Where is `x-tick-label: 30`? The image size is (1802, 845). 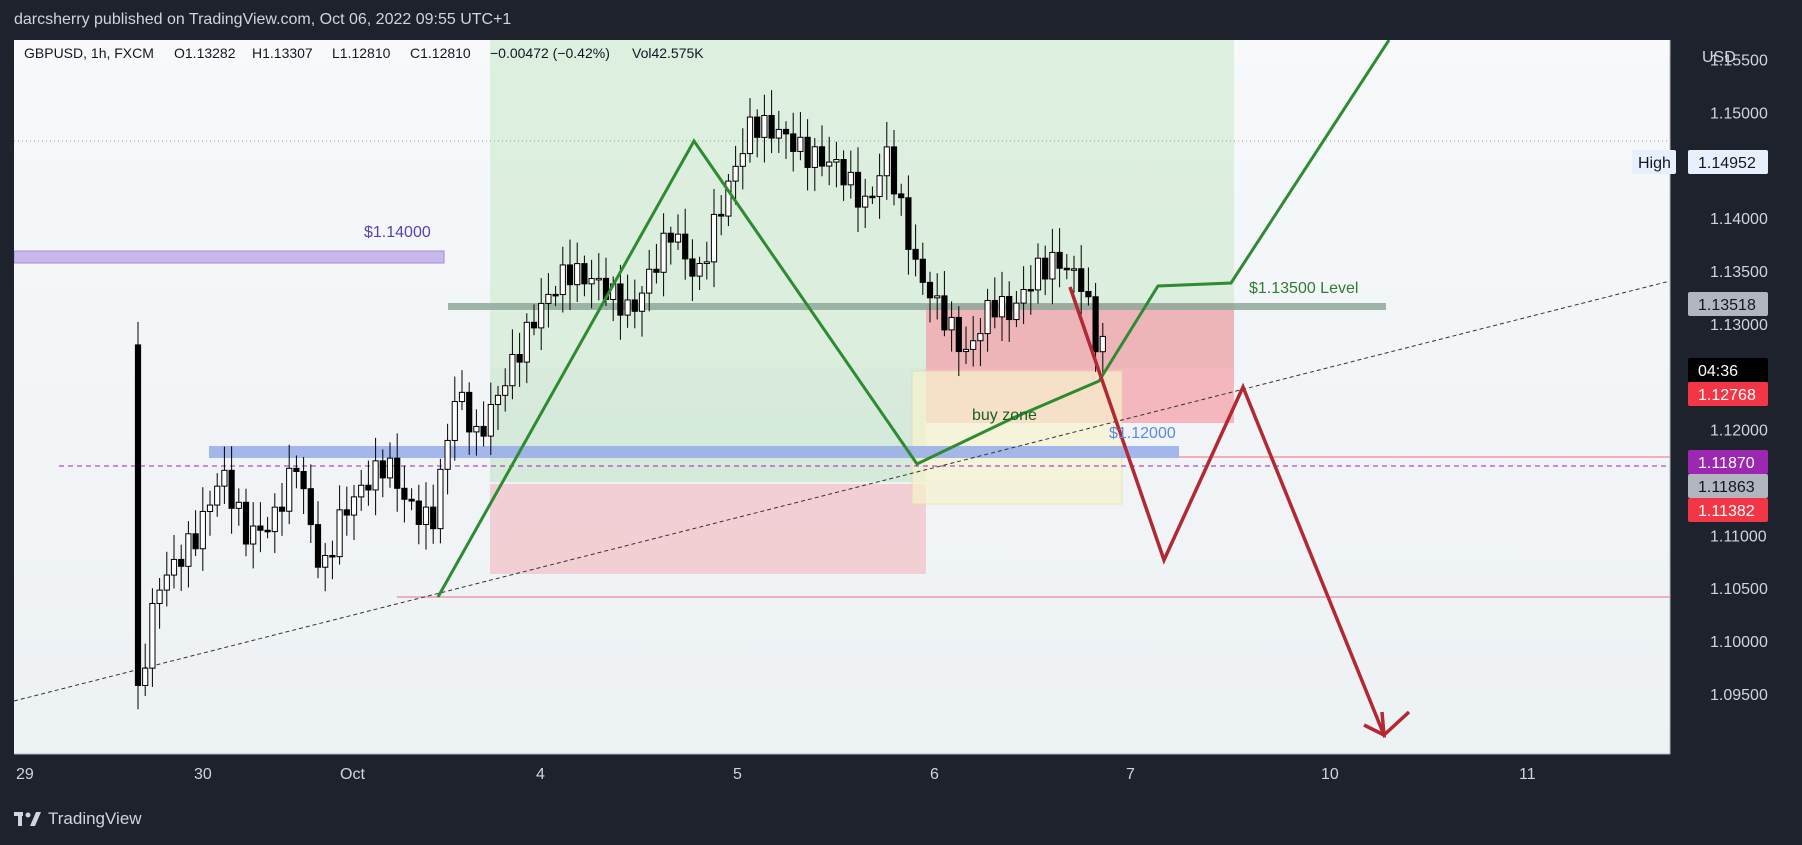
x-tick-label: 30 is located at coordinates (203, 774).